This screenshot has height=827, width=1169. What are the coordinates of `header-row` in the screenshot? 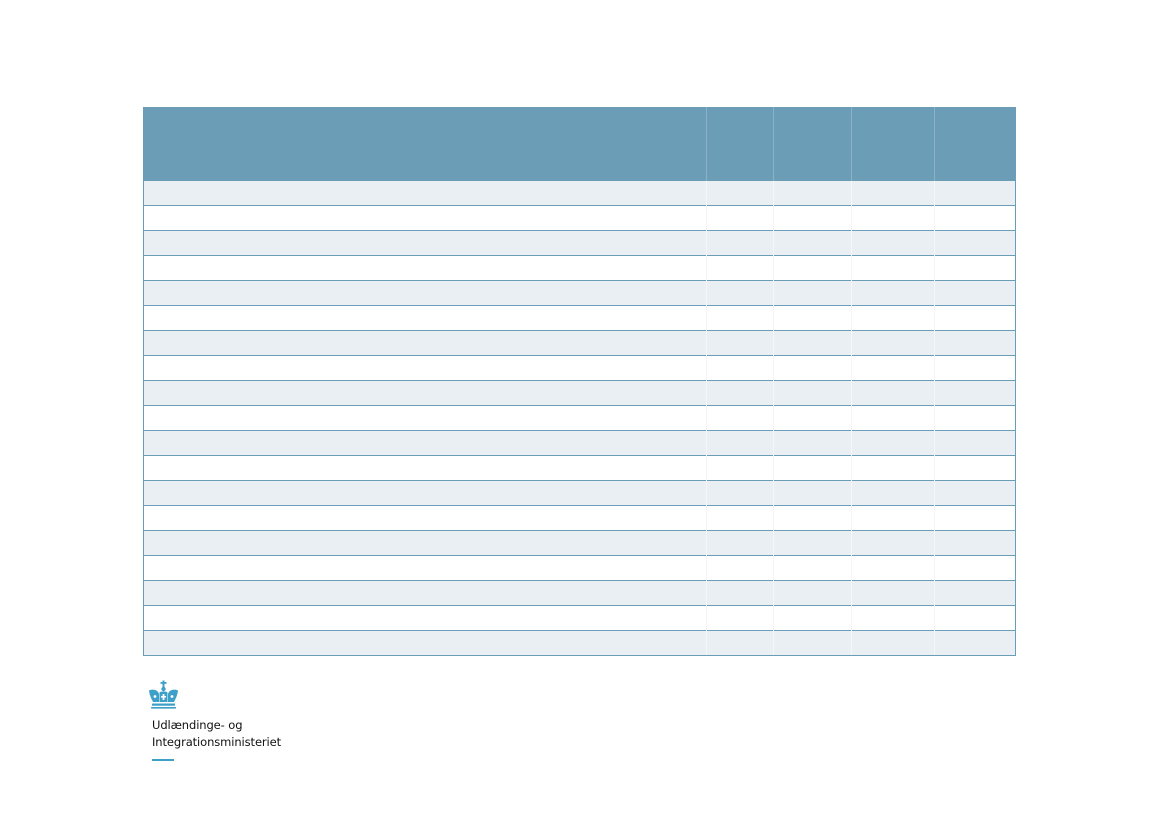 It's located at (579, 144).